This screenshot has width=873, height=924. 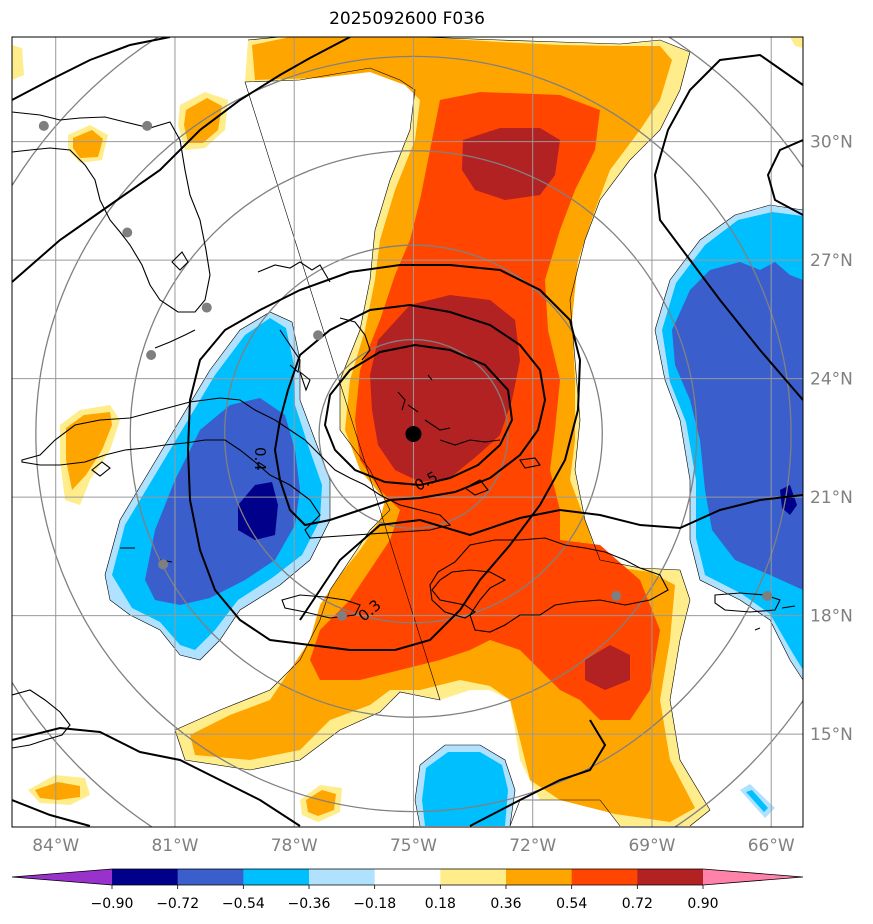 What do you see at coordinates (502, 476) in the screenshot?
I see `coast-inagua` at bounding box center [502, 476].